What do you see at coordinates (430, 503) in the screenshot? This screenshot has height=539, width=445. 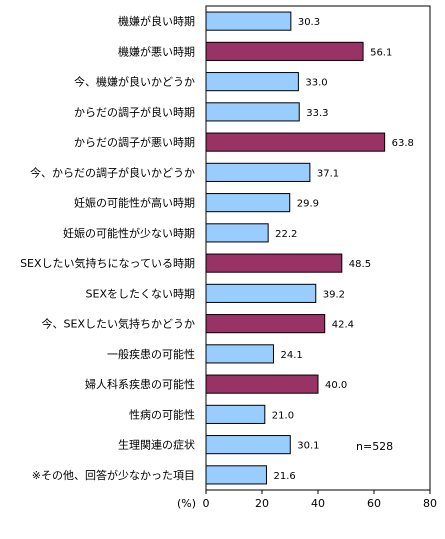 I see `x-tick-label: 80` at bounding box center [430, 503].